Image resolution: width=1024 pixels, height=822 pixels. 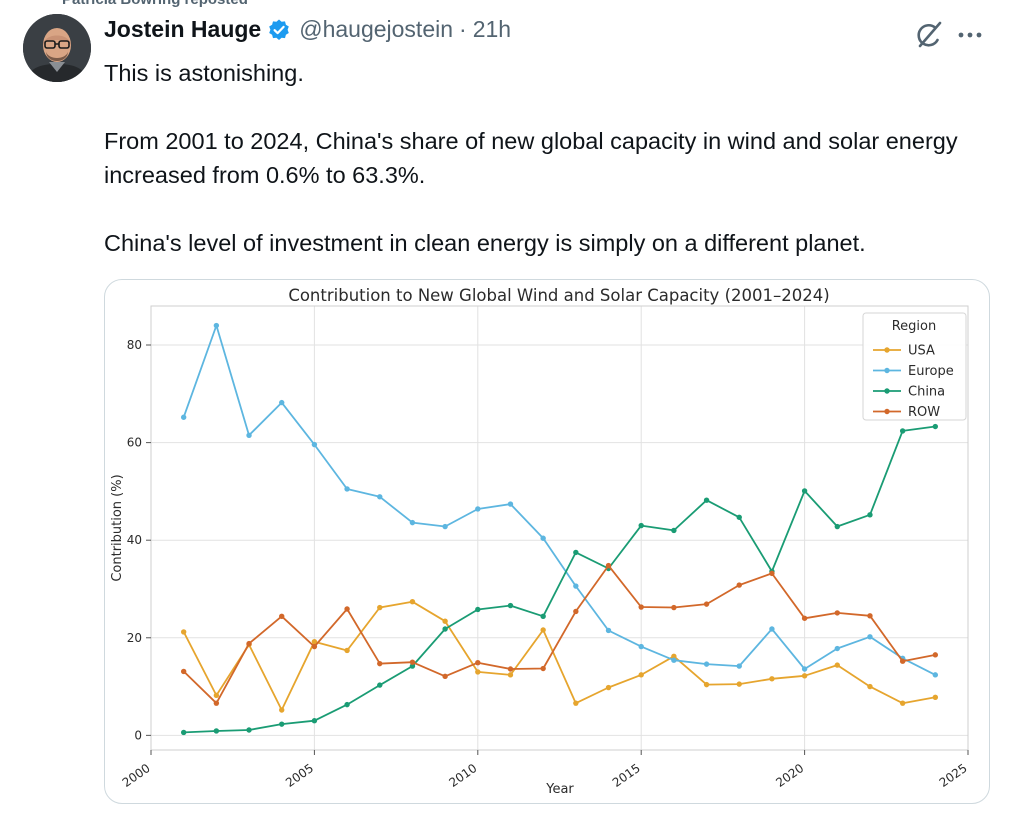 What do you see at coordinates (970, 35) in the screenshot?
I see `more-options-icon` at bounding box center [970, 35].